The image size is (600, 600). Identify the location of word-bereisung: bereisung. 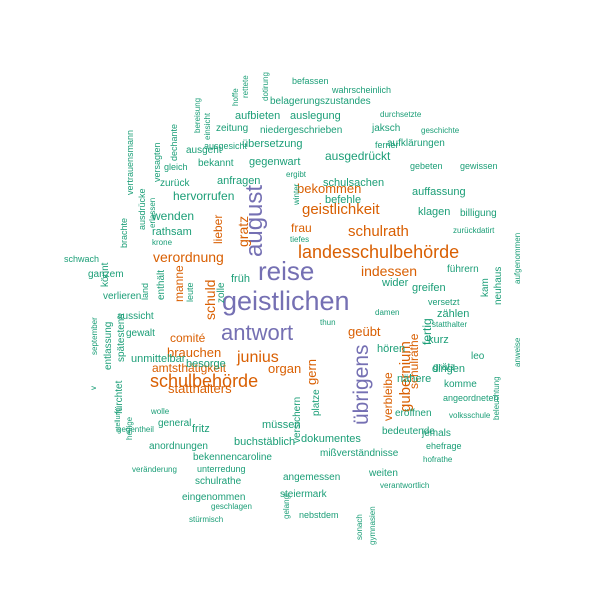
(197, 115).